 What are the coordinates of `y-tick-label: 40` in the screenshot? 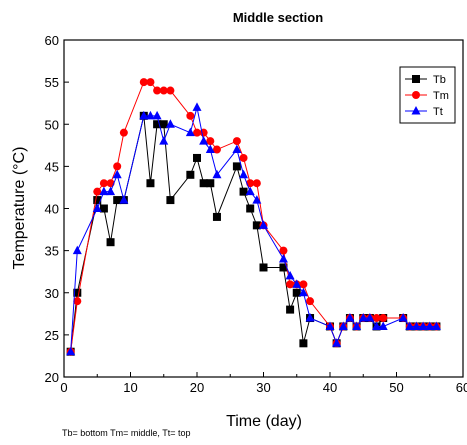 It's located at (52, 209).